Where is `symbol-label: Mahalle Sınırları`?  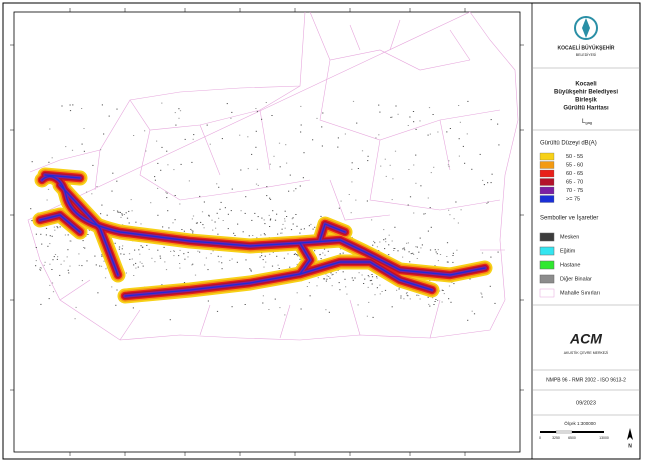 symbol-label: Mahalle Sınırları is located at coordinates (580, 293).